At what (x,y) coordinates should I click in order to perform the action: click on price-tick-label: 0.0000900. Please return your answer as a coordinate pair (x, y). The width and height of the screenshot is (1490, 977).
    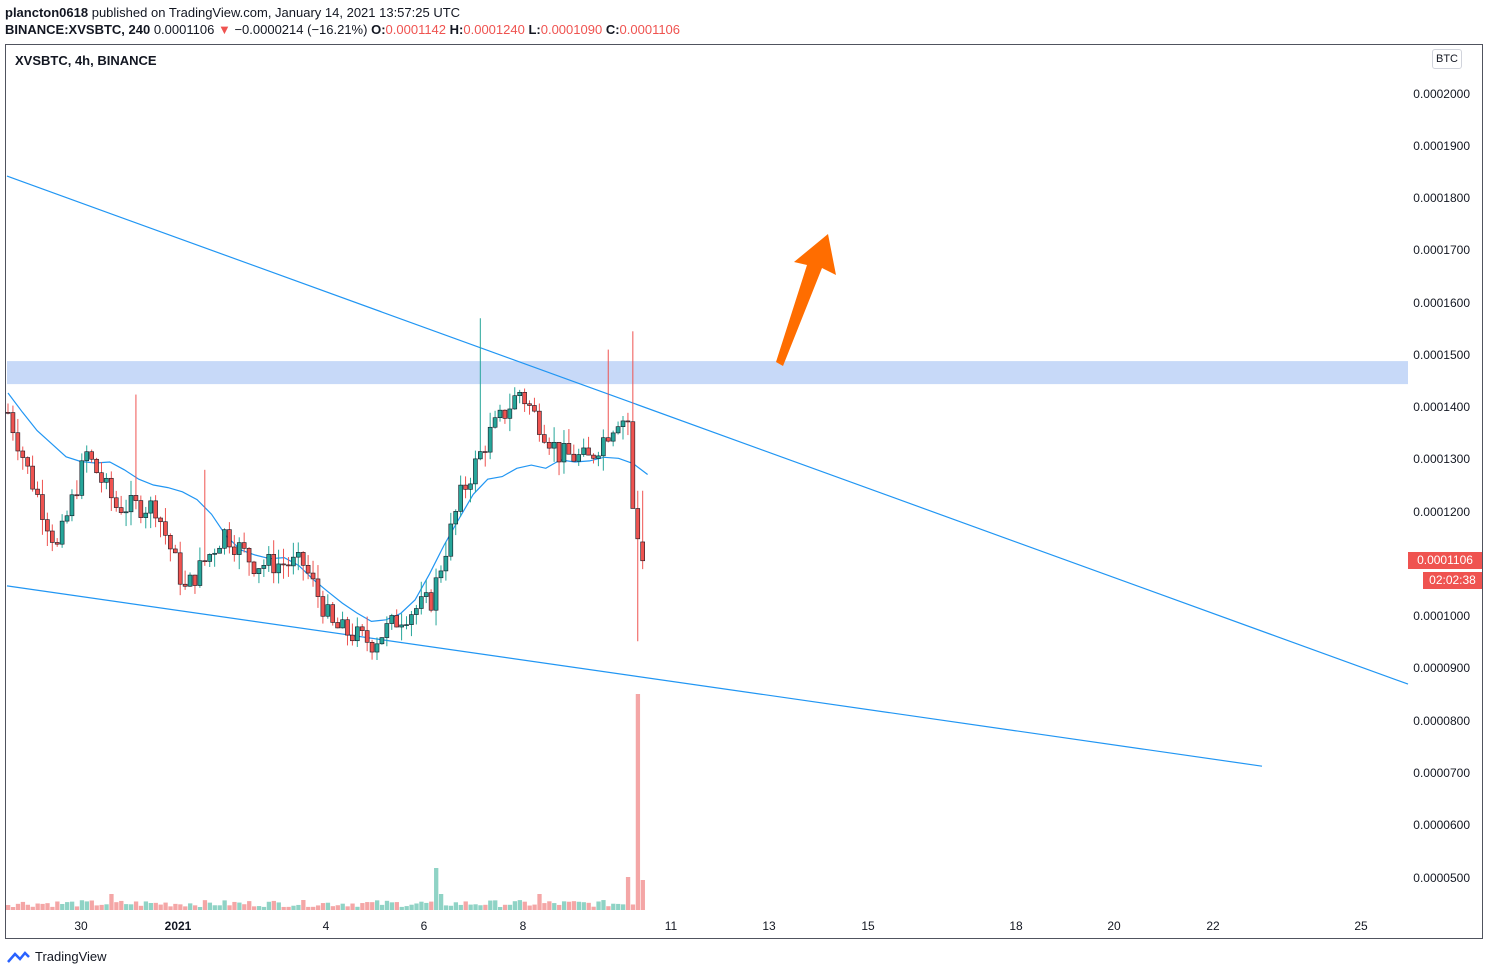
    Looking at the image, I should click on (1441, 668).